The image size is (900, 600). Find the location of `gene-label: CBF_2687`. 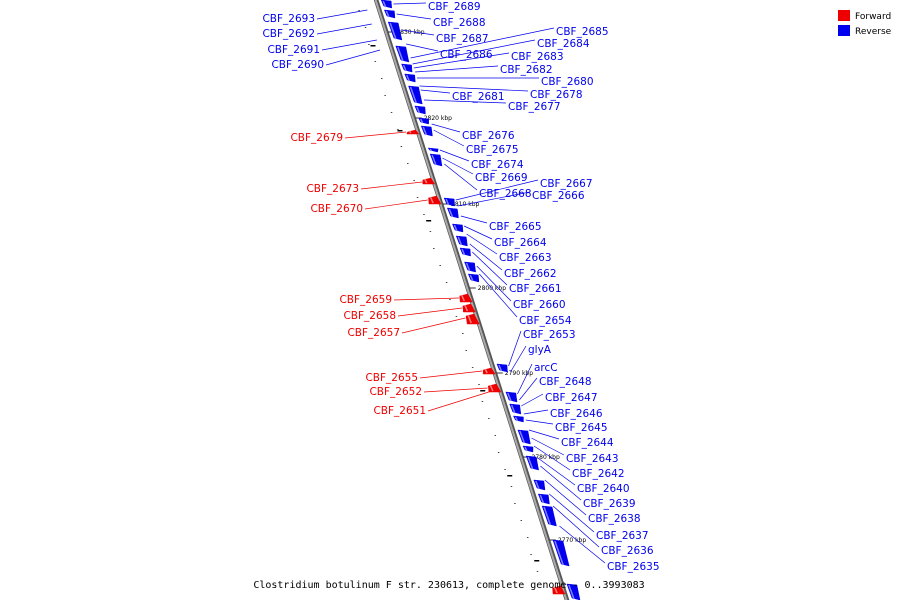

gene-label: CBF_2687 is located at coordinates (462, 39).